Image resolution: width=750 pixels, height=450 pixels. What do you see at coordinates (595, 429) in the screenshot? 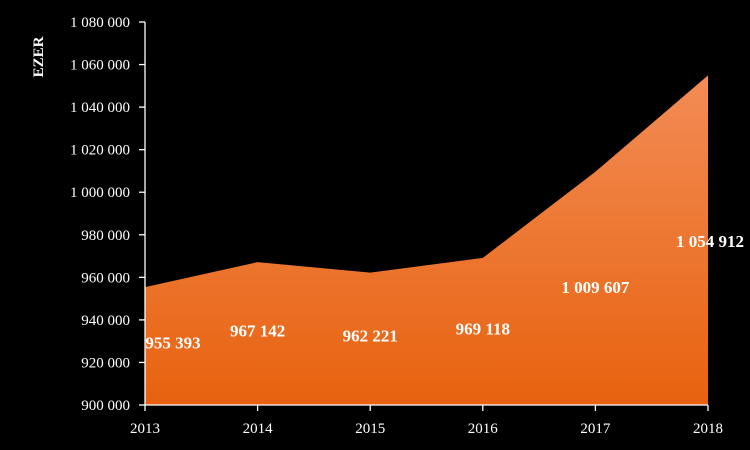
I see `x-tick-label: 2017` at bounding box center [595, 429].